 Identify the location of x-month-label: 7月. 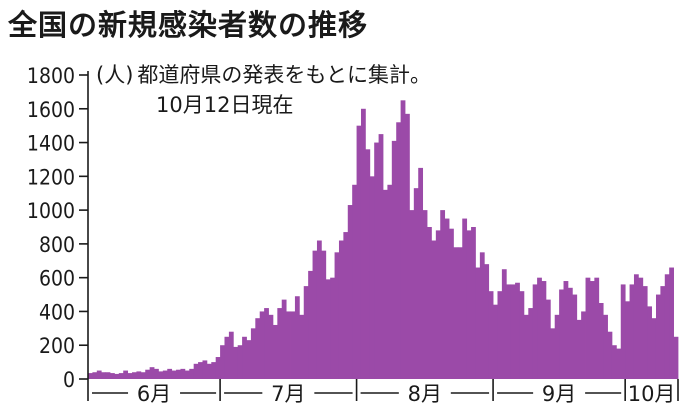
(288, 394).